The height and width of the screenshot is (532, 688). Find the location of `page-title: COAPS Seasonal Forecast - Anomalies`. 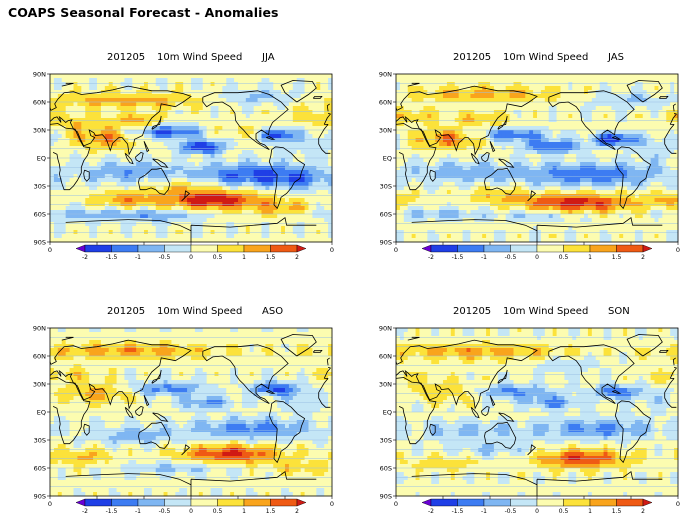

page-title: COAPS Seasonal Forecast - Anomalies is located at coordinates (143, 12).